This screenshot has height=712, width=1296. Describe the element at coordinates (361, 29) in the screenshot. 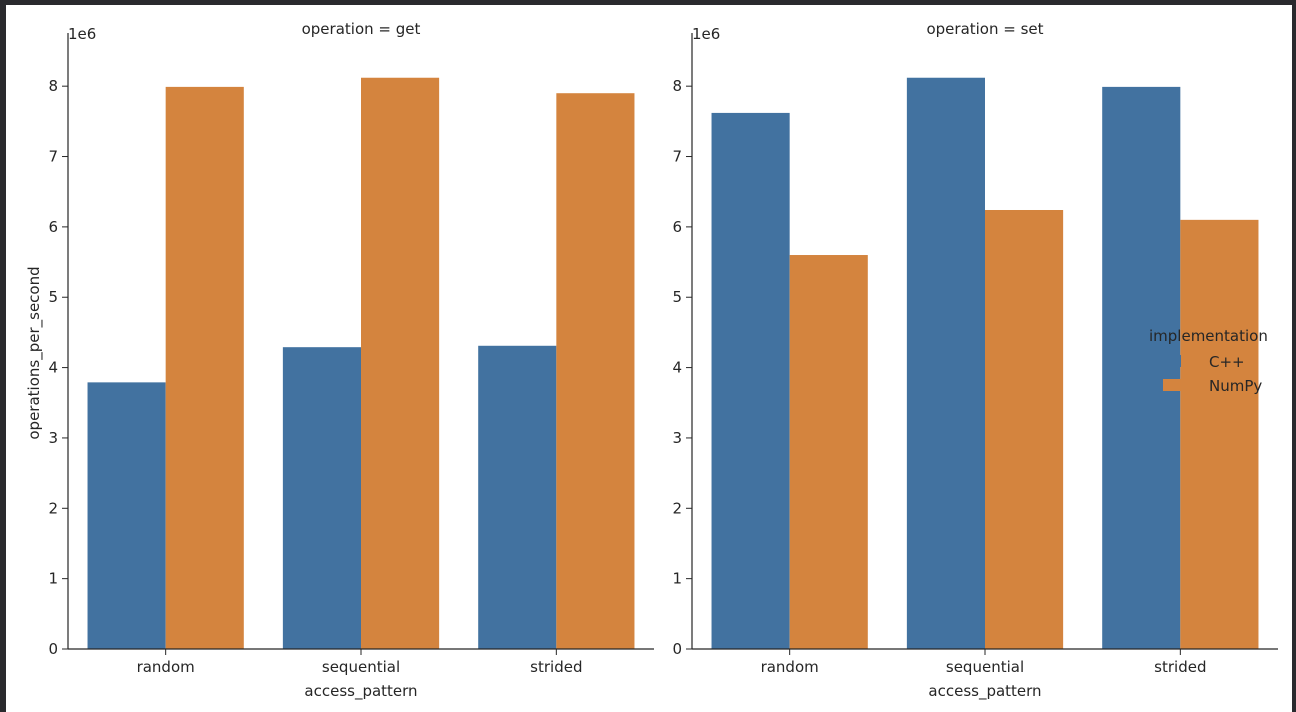

I see `panel-title: operation = get` at that location.